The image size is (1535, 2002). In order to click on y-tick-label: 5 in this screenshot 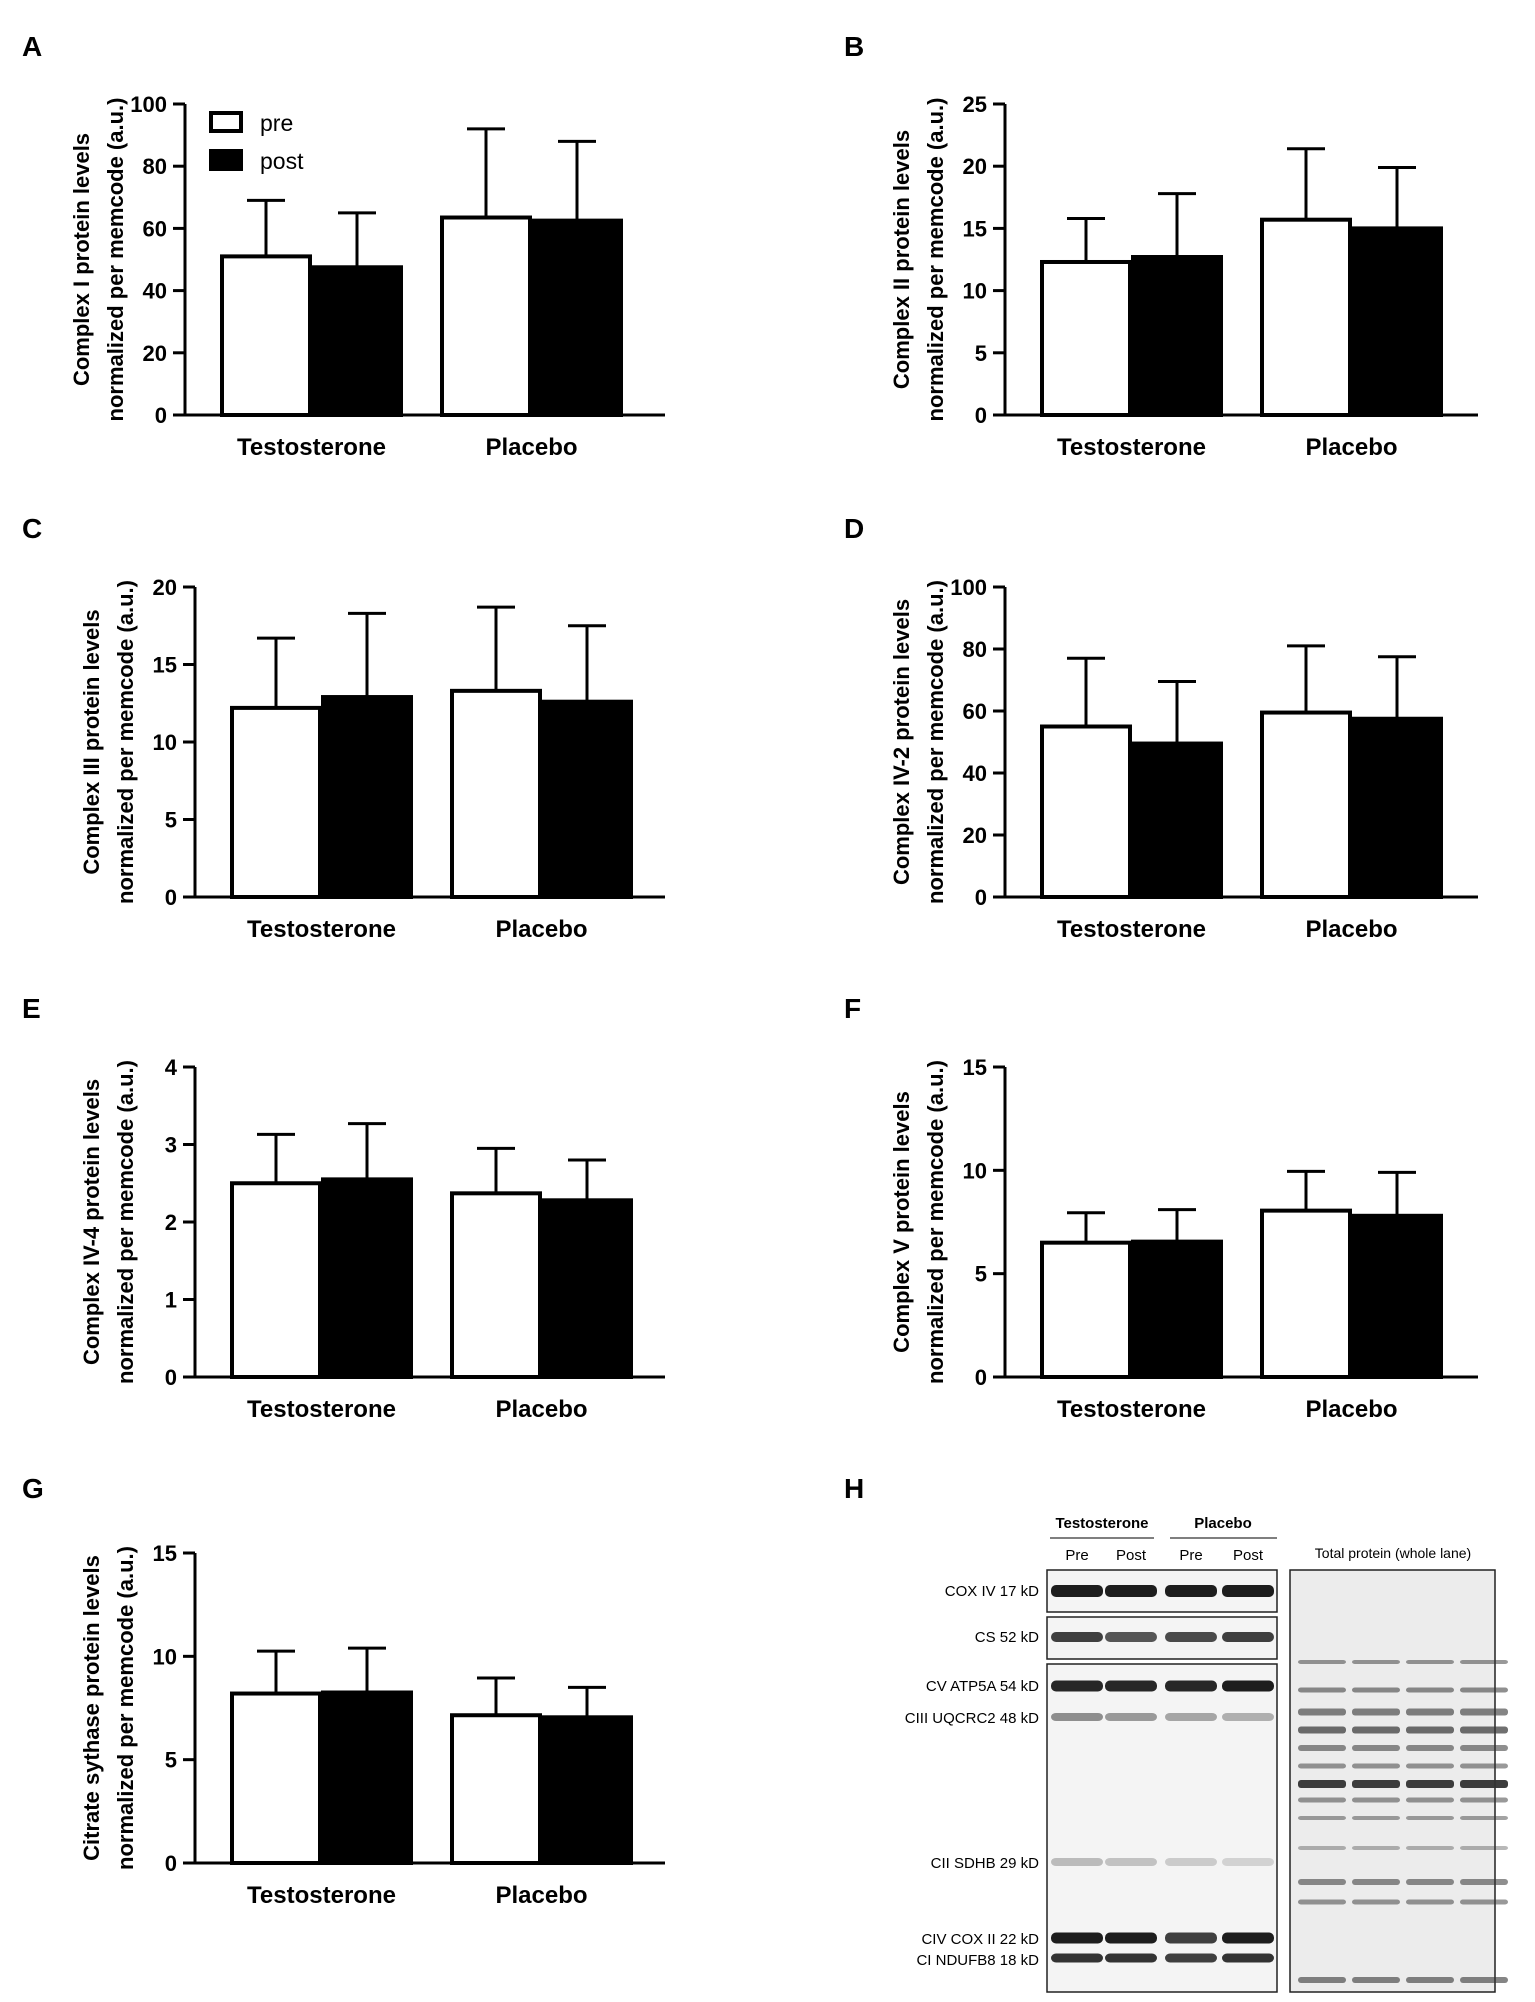, I will do `click(981, 1274)`.